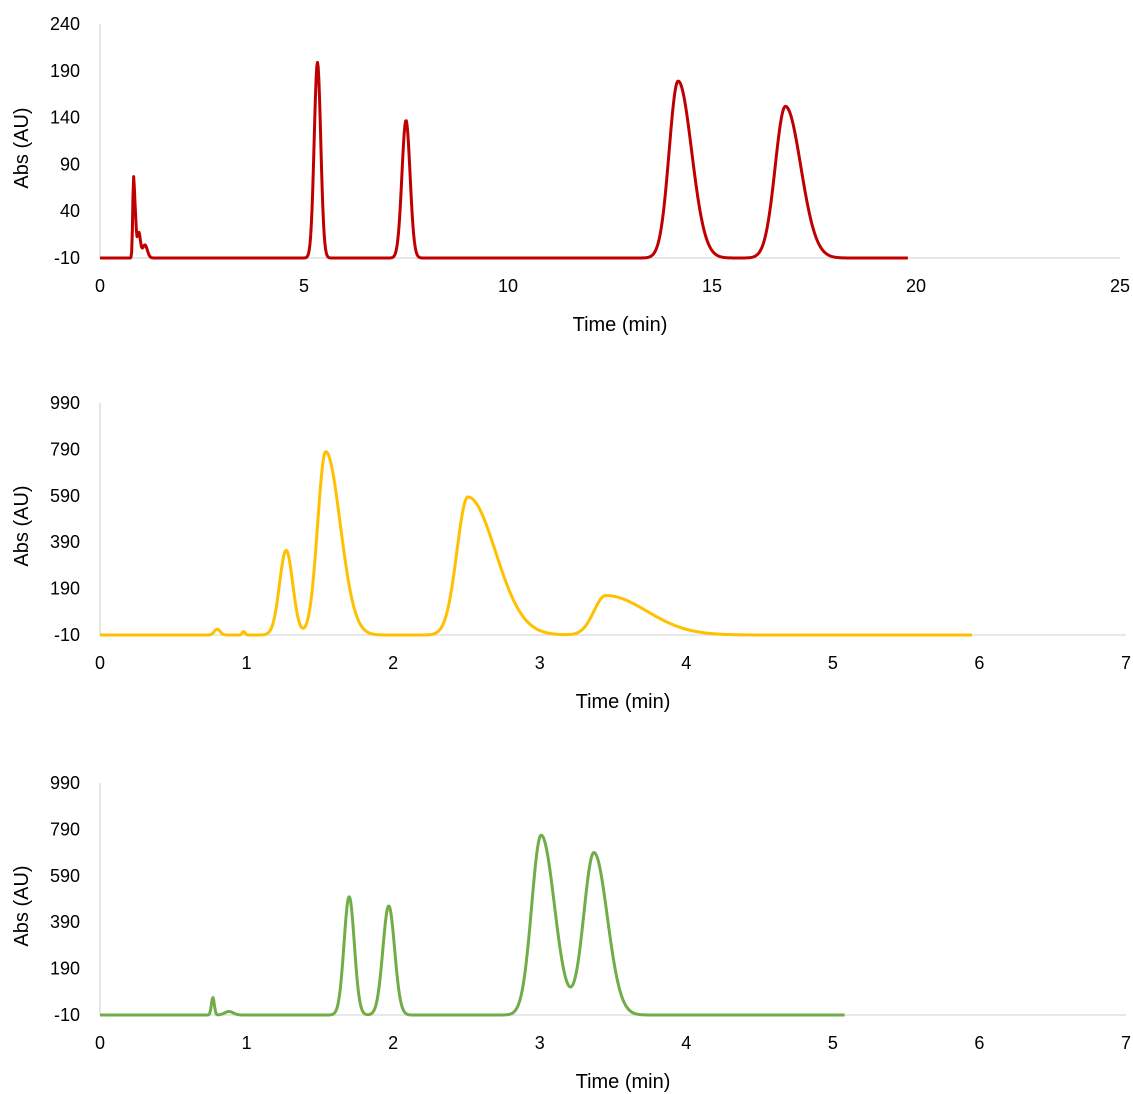 The height and width of the screenshot is (1094, 1133). I want to click on y-tick-label: 40, so click(70, 211).